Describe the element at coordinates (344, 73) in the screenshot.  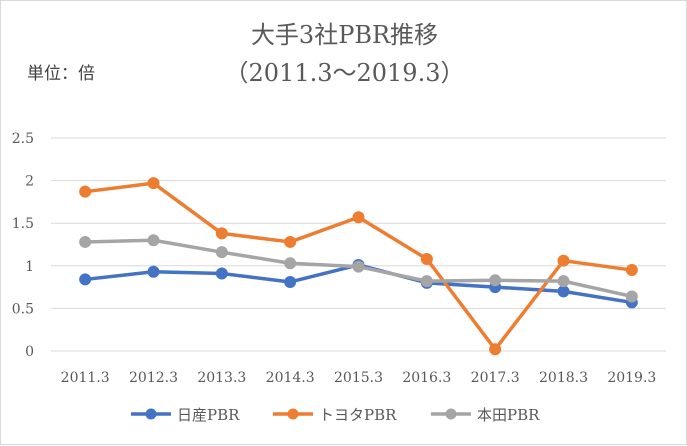
I see `chart-subtitle: （2011.3～2019.3）` at that location.